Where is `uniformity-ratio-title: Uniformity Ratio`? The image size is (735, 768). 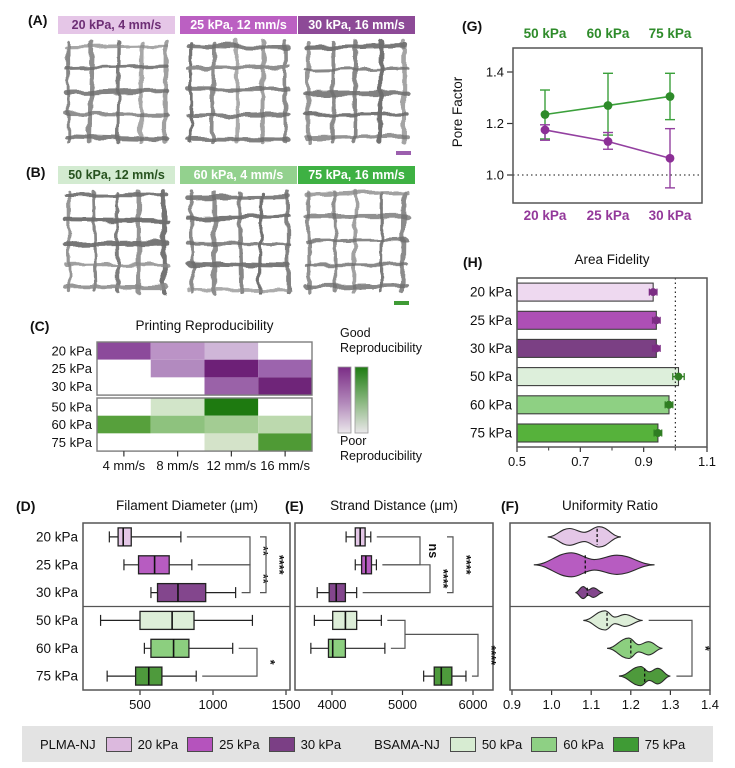
uniformity-ratio-title: Uniformity Ratio is located at coordinates (610, 505).